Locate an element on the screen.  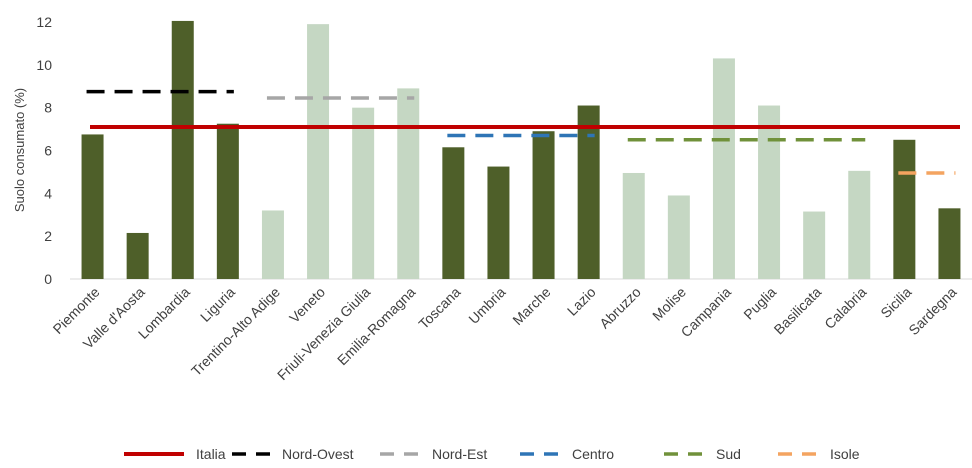
bar-emilia-romagna is located at coordinates (408, 184).